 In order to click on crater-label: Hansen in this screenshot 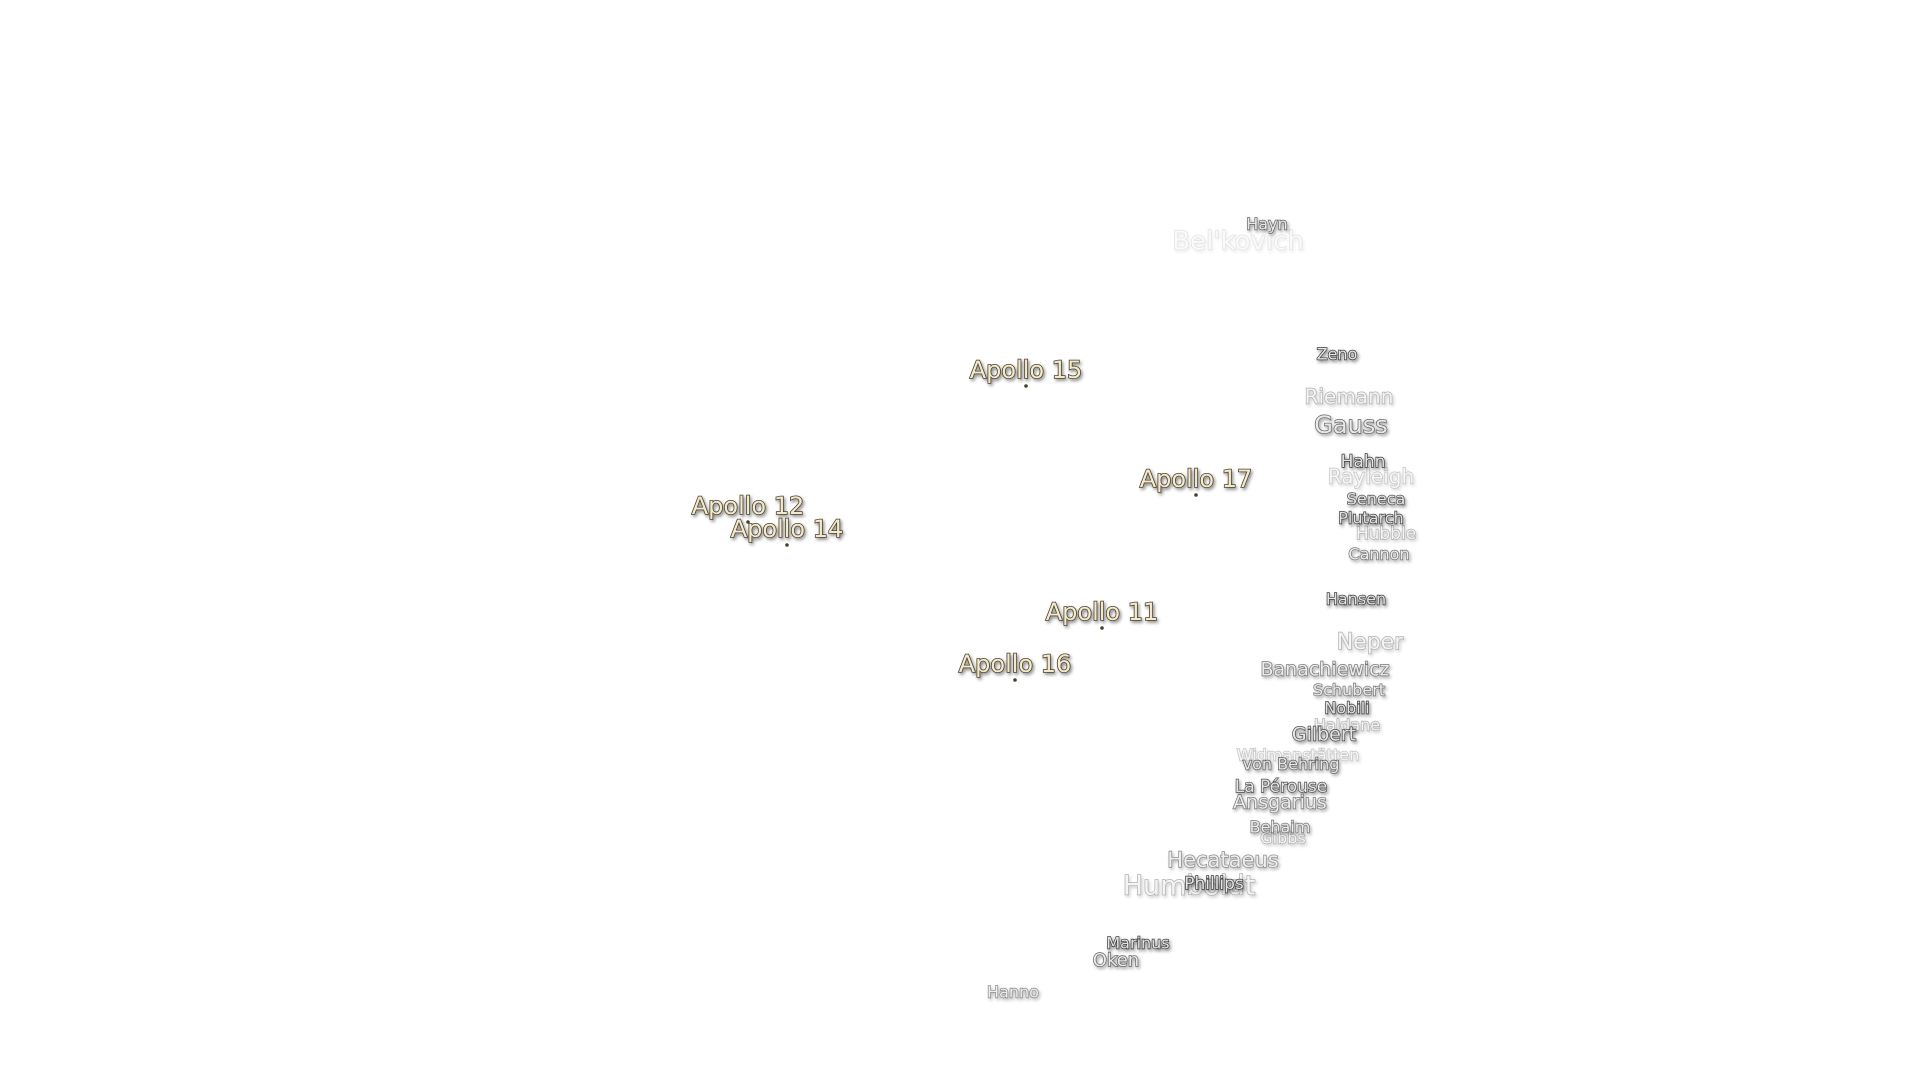, I will do `click(1356, 599)`.